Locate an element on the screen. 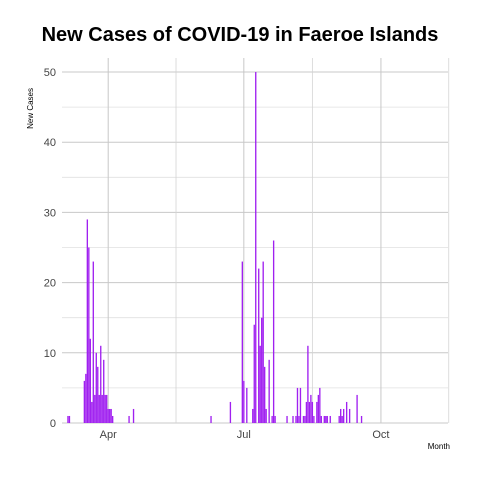  chart-title: New Cases of COVID-19 in Faeroe Islands is located at coordinates (240, 35).